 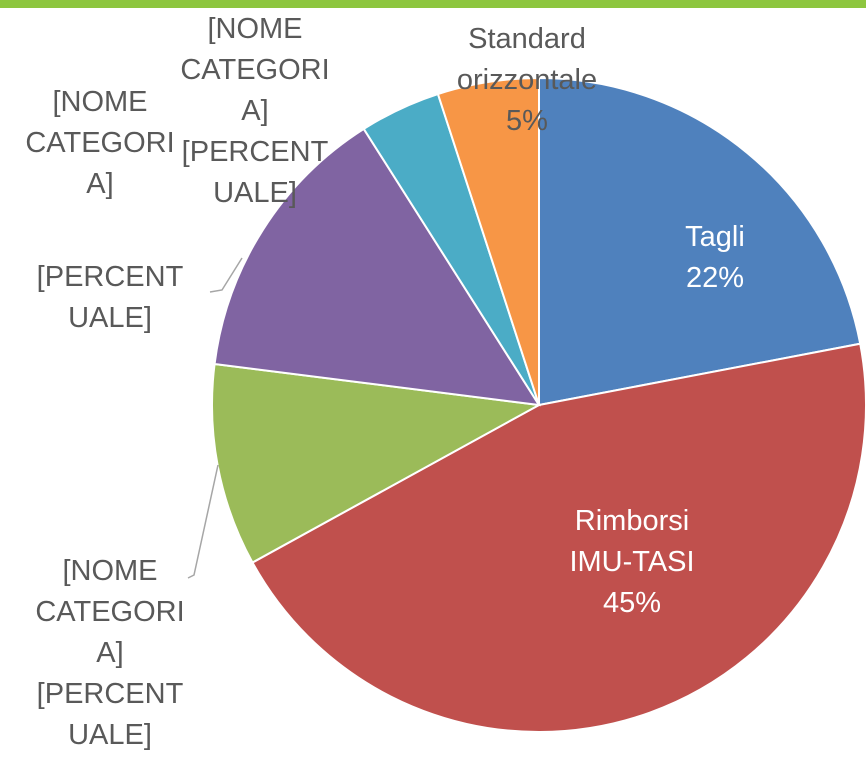 I want to click on label-name: Rimborsi IMU-TASI, so click(x=632, y=541).